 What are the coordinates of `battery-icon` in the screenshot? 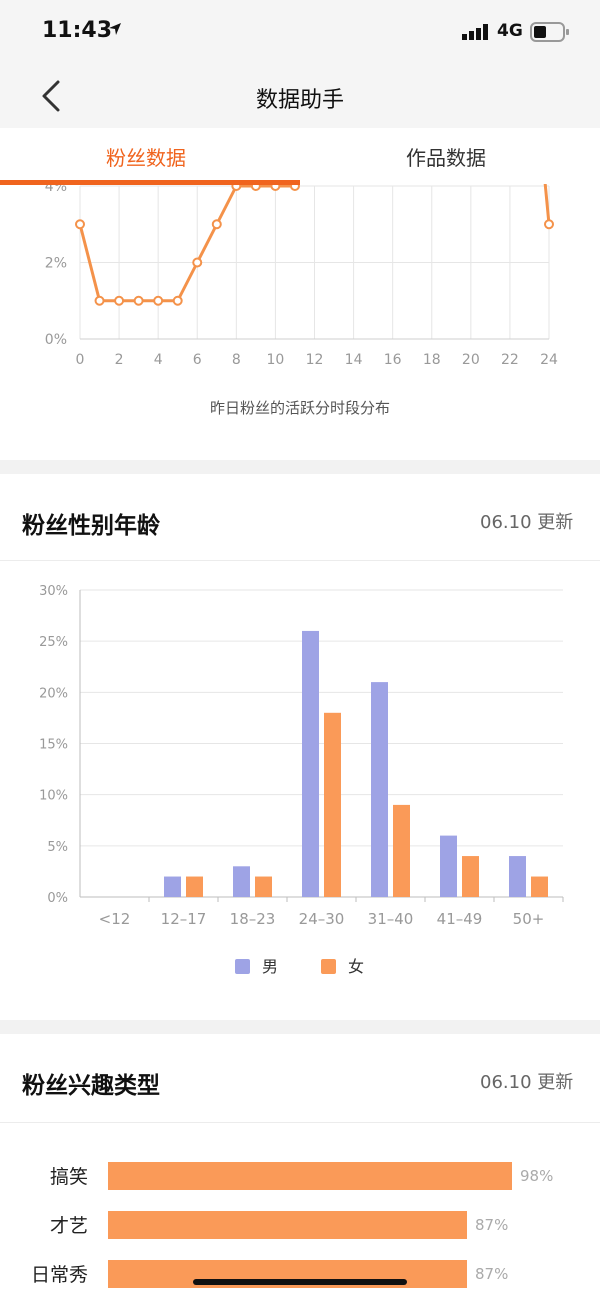 It's located at (549, 32).